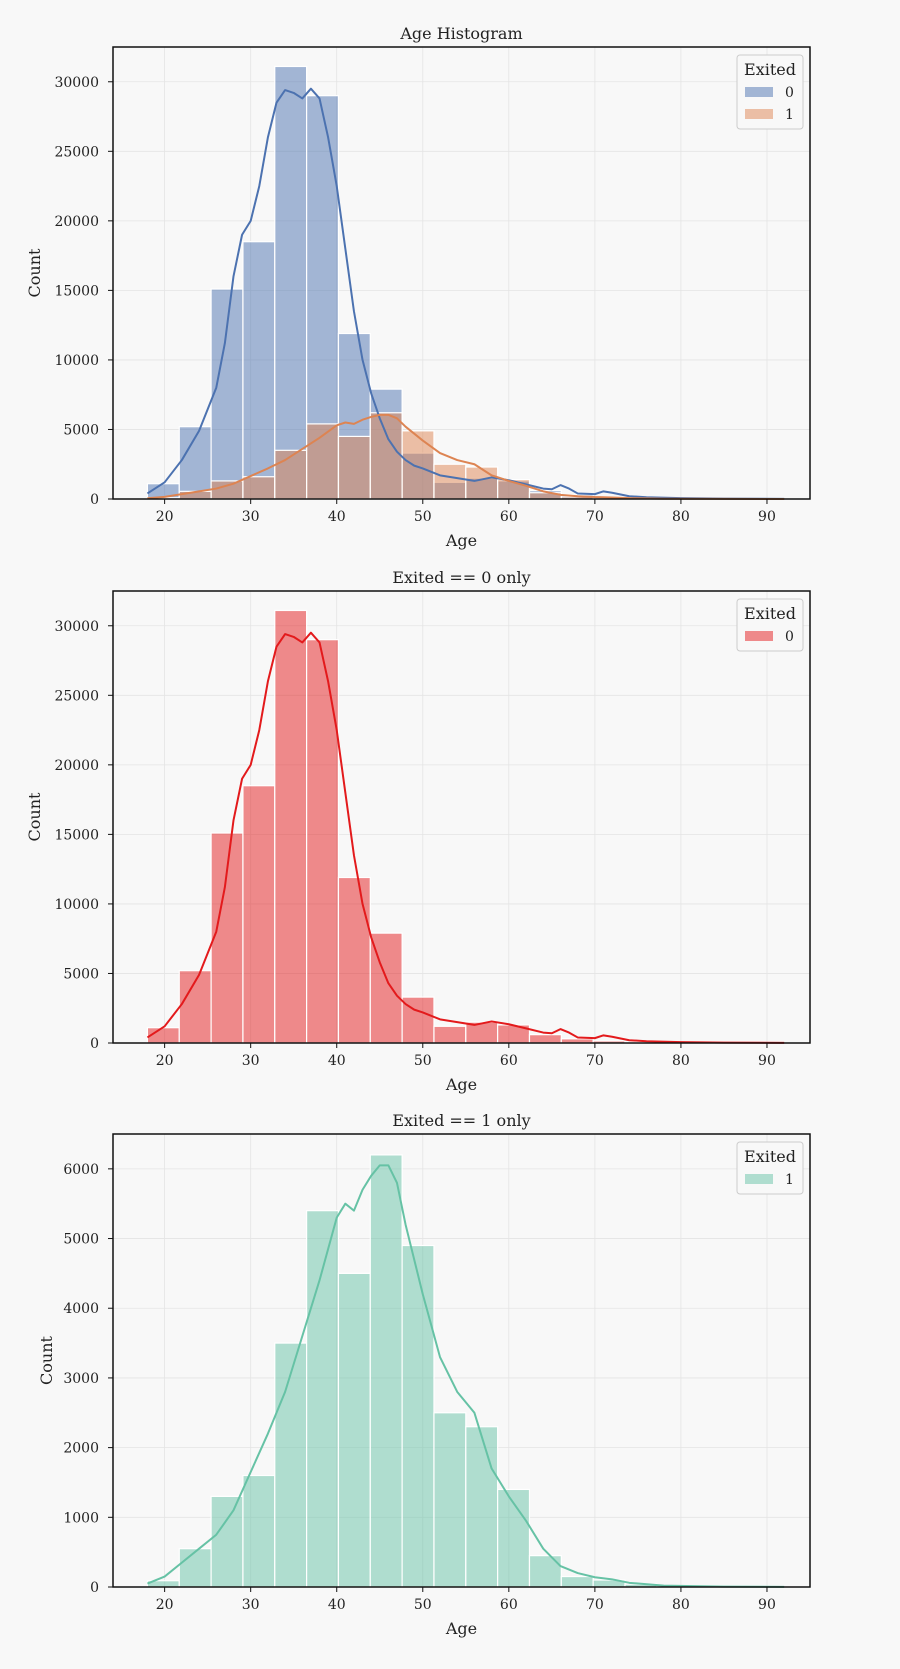 The height and width of the screenshot is (1669, 900). I want to click on chart-title: Exited == 1 only, so click(461, 1120).